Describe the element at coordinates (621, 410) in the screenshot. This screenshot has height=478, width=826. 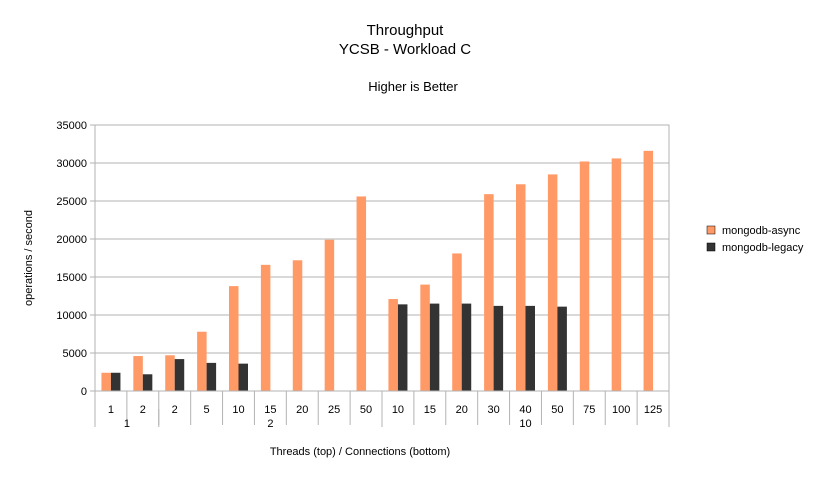
I see `x-tick-label: 100` at that location.